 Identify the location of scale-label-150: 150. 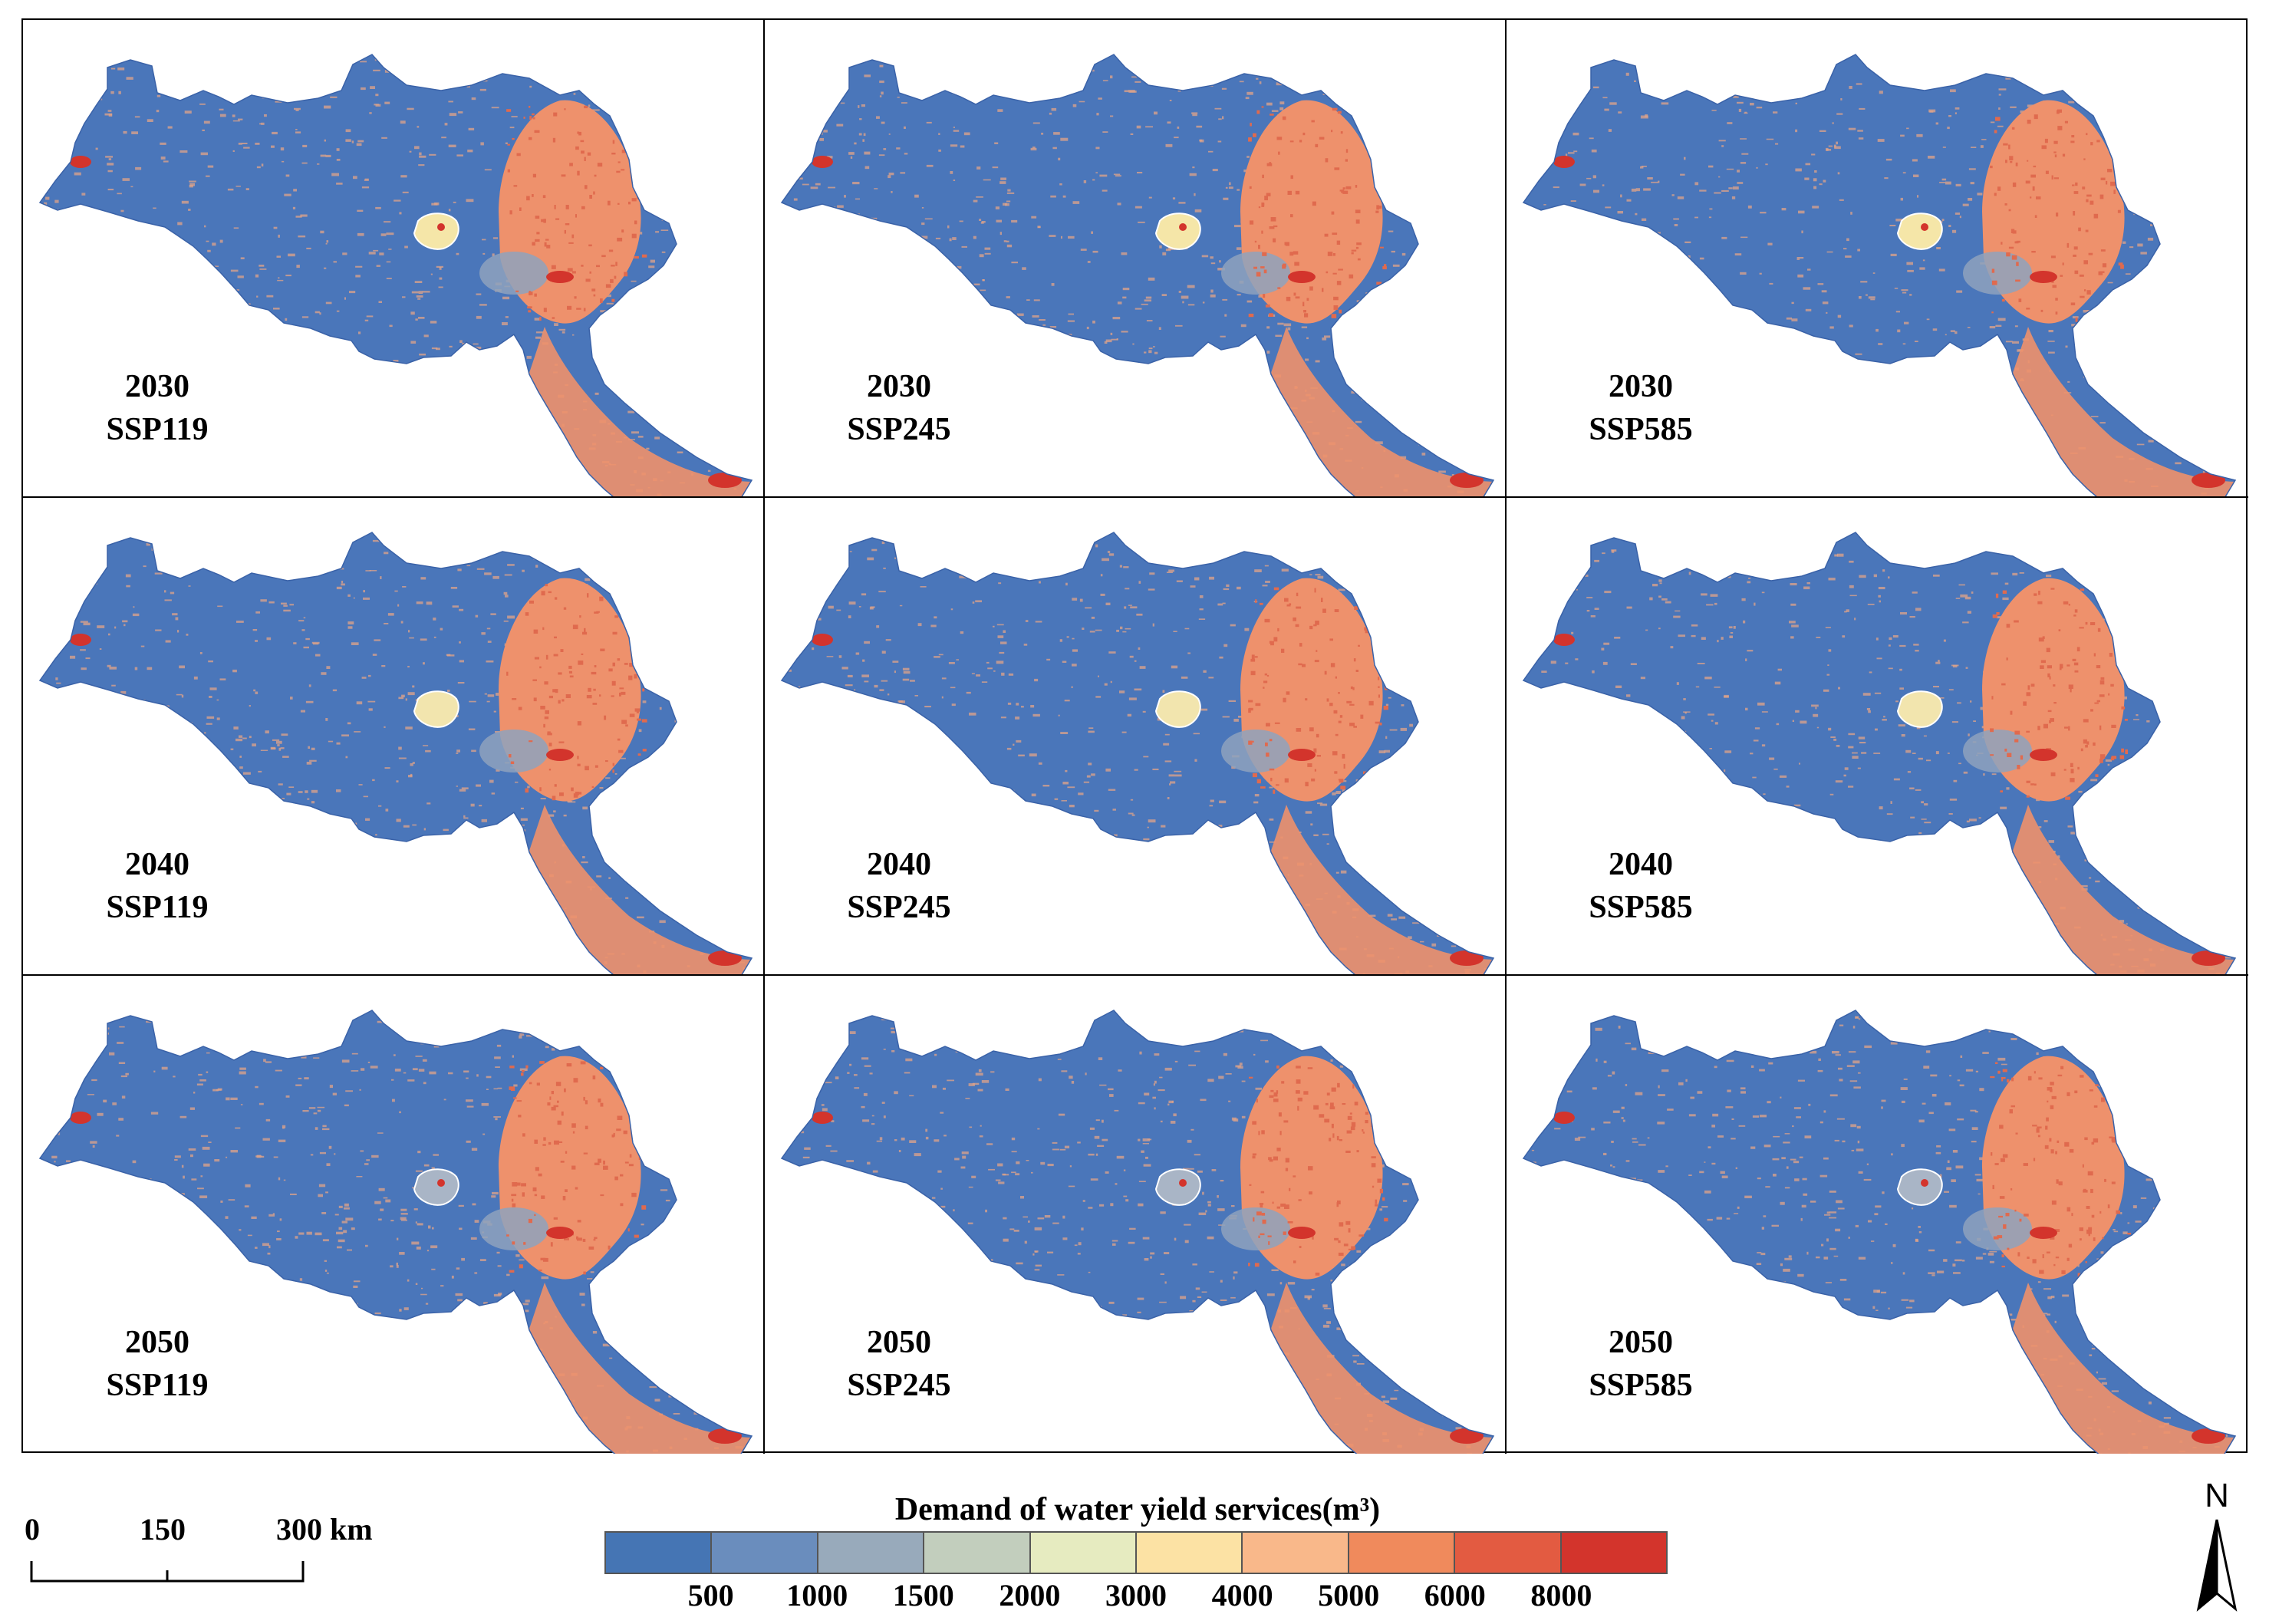
(163, 1529).